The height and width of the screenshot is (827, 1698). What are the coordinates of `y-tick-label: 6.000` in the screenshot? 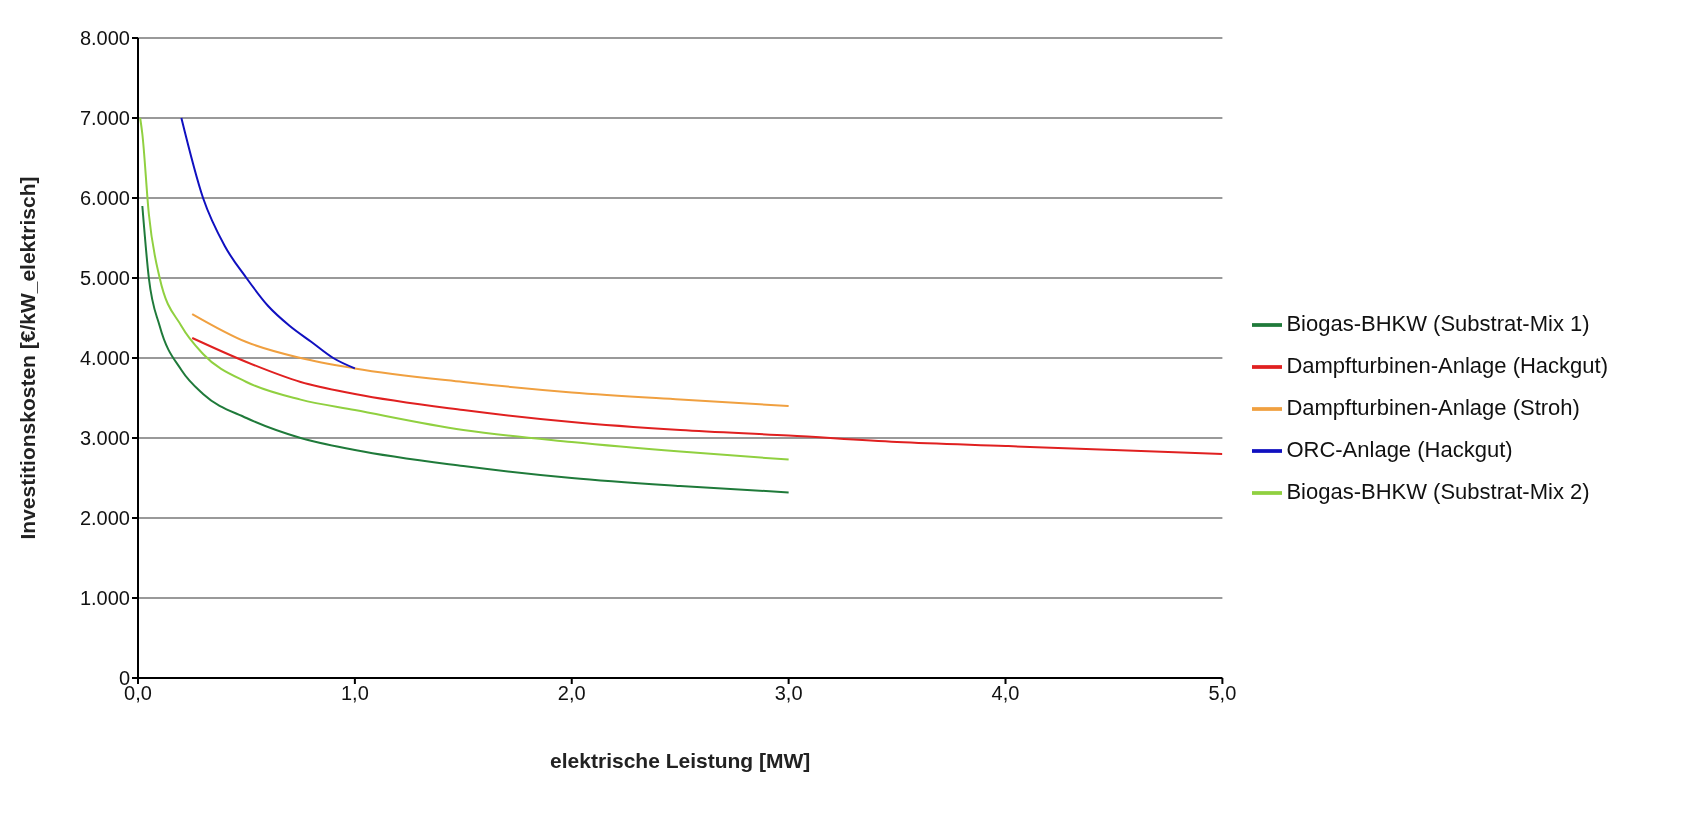 It's located at (104, 198).